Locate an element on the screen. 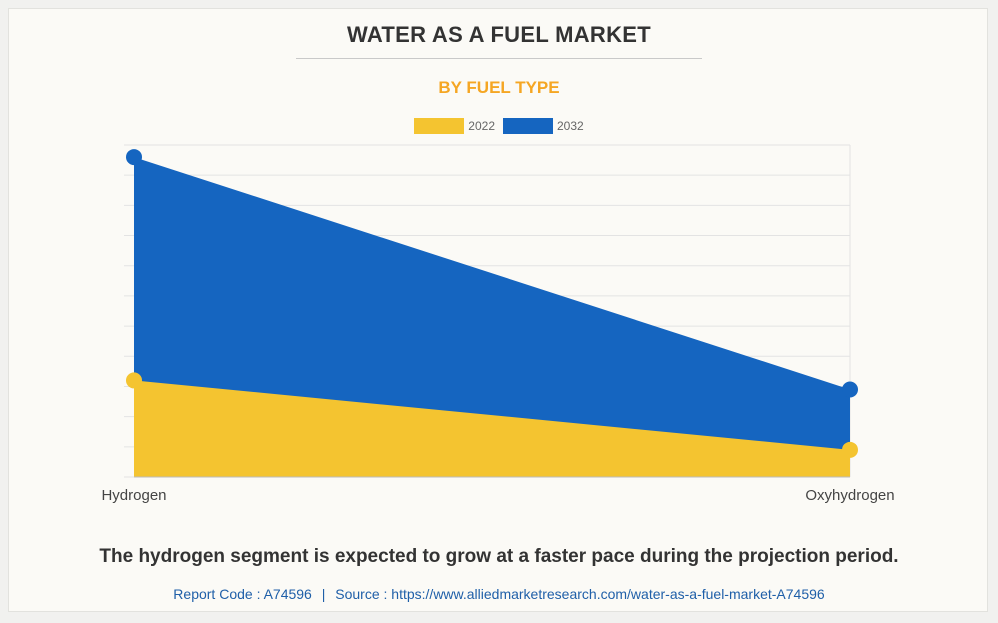 The image size is (998, 623). legend: 2022 2032 is located at coordinates (499, 126).